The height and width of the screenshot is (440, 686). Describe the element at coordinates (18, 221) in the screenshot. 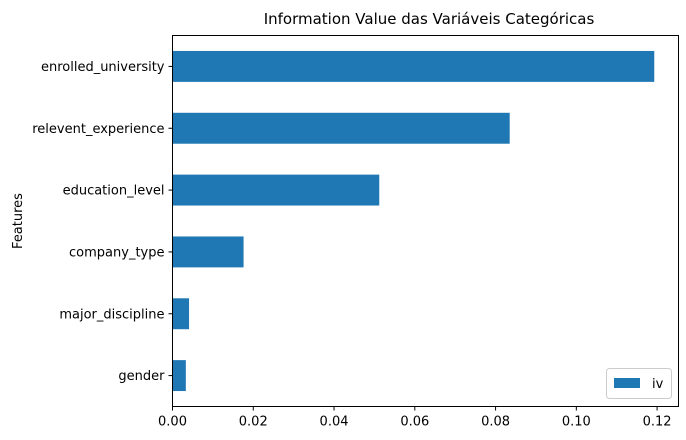

I see `y-axis-label: Features` at that location.